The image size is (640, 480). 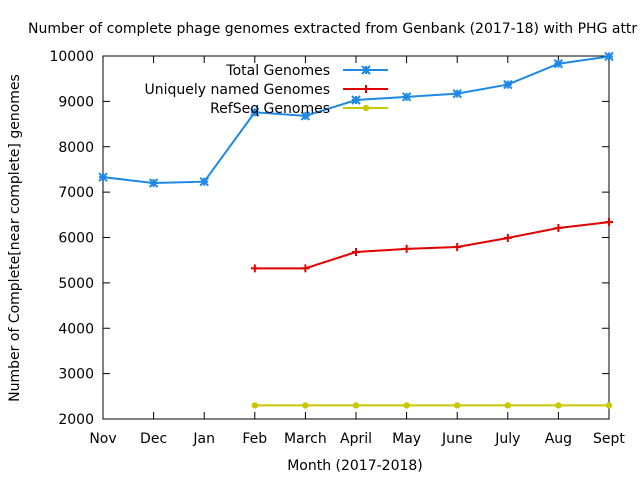 I want to click on legend-label: Uniquely named Genomes, so click(x=238, y=90).